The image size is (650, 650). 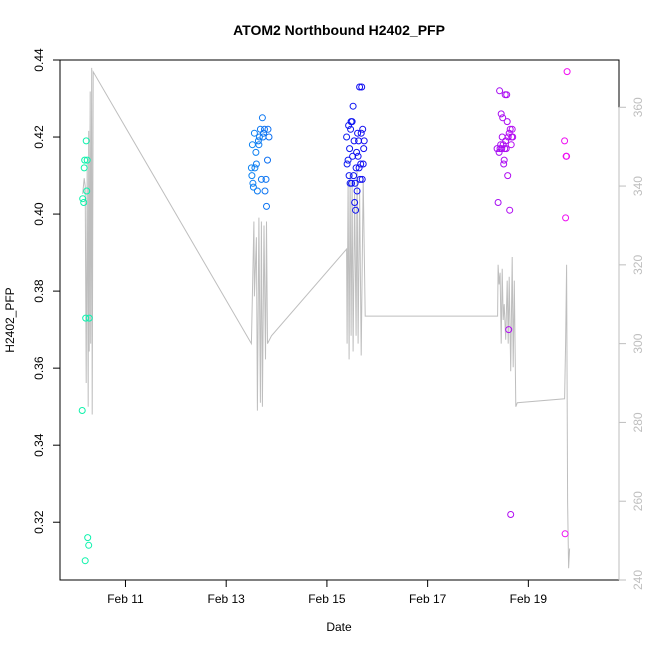 I want to click on y-tick-label: 0.32, so click(x=39, y=522).